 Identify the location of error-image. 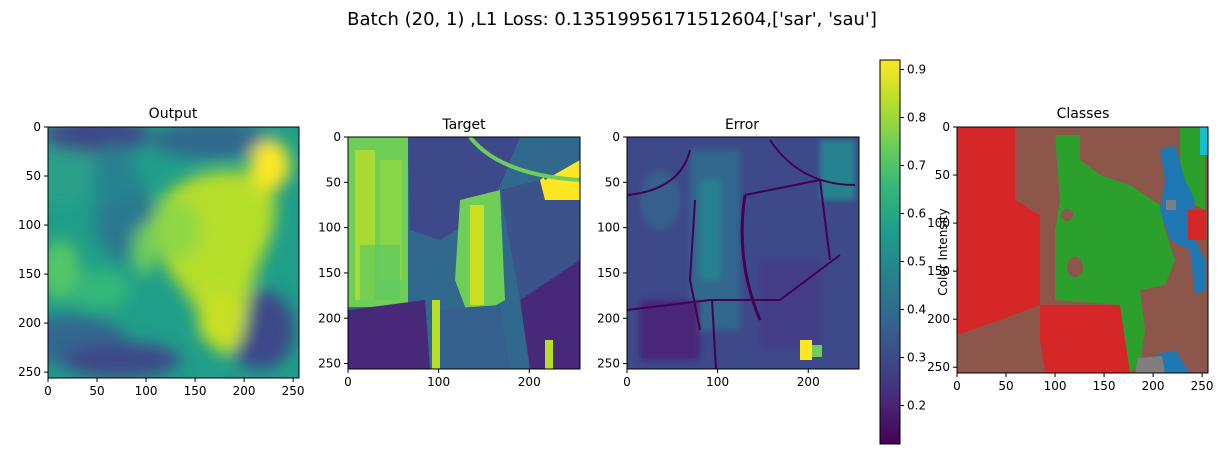
(743, 253).